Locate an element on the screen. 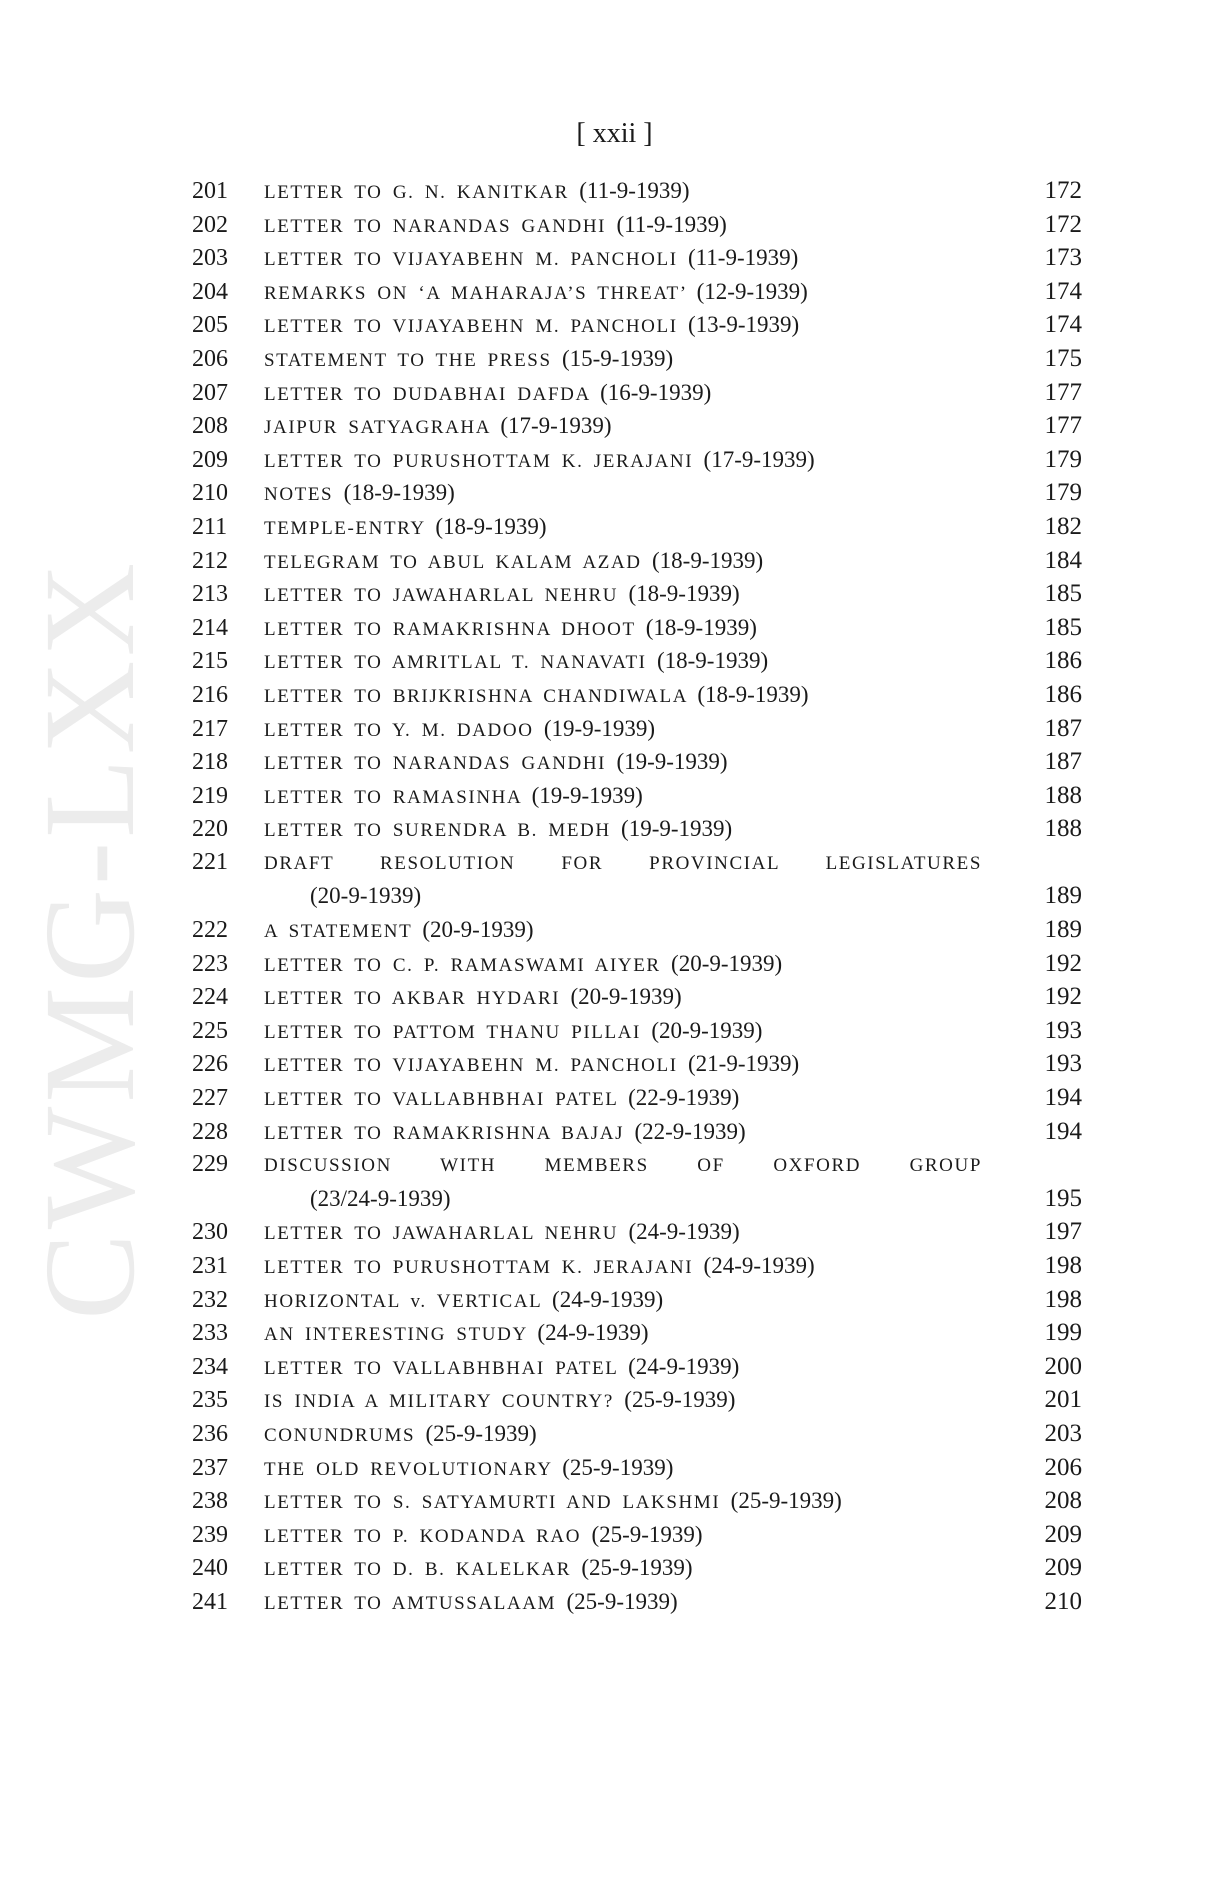 The image size is (1229, 1890). entry-number: 209 is located at coordinates (210, 459).